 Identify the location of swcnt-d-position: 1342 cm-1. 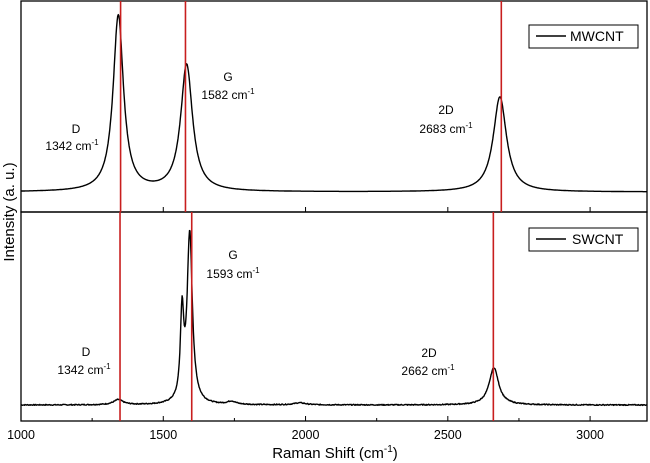
(84, 369).